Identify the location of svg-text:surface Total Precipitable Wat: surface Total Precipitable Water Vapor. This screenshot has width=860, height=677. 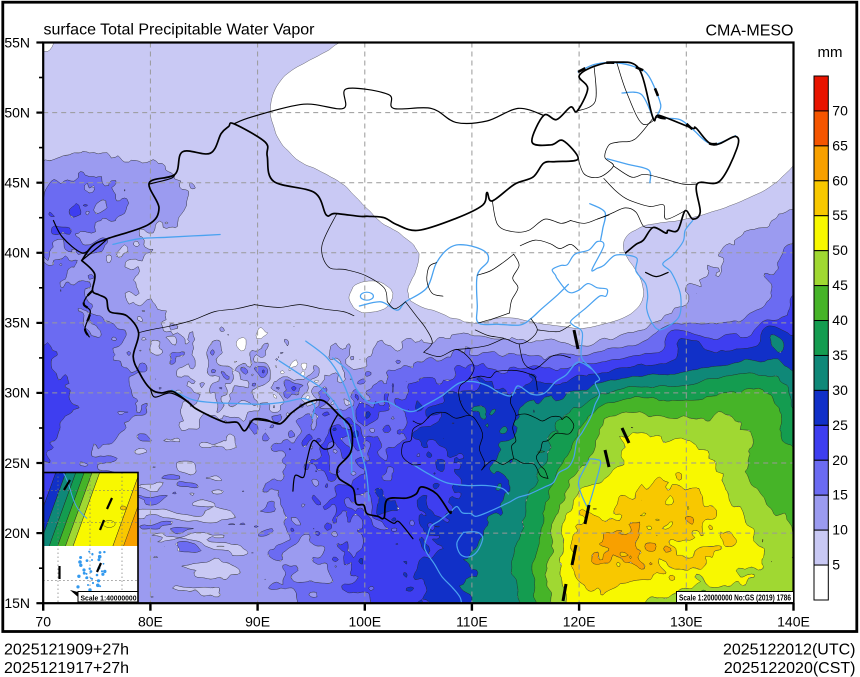
(180, 30).